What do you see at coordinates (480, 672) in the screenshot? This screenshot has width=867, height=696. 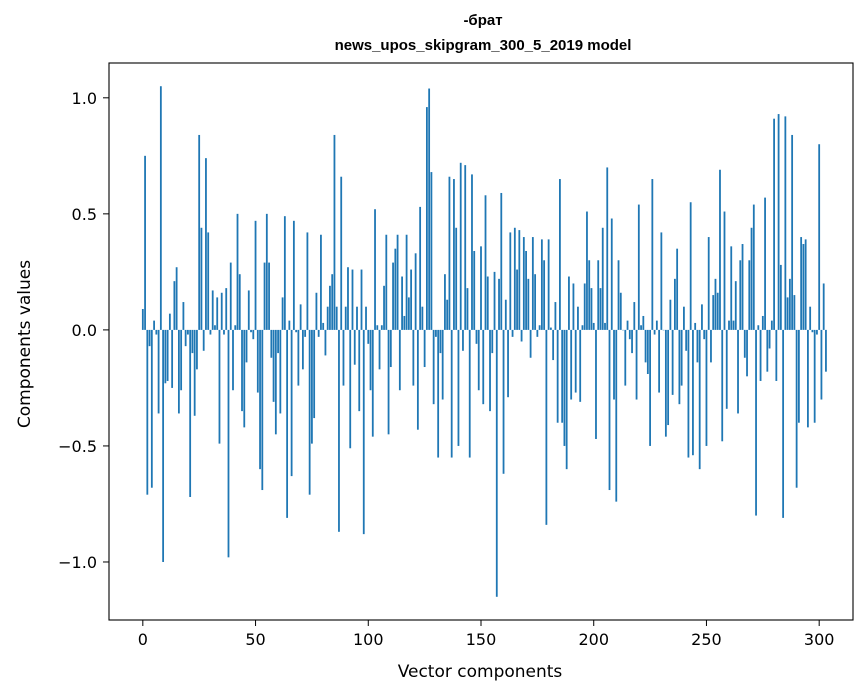 I see `x-axis-label: Vector components` at bounding box center [480, 672].